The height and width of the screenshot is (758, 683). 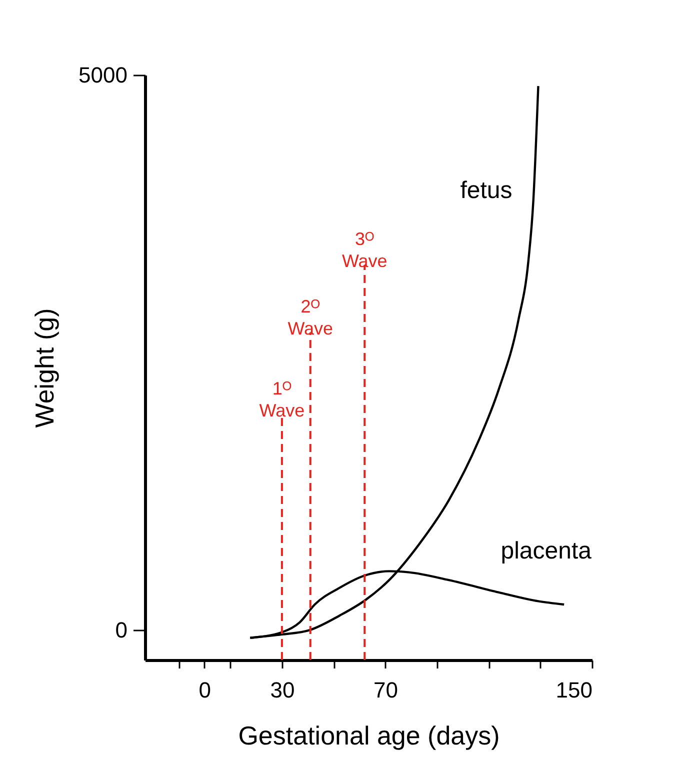 I want to click on x-axis-title: Gestational age (days), so click(x=369, y=735).